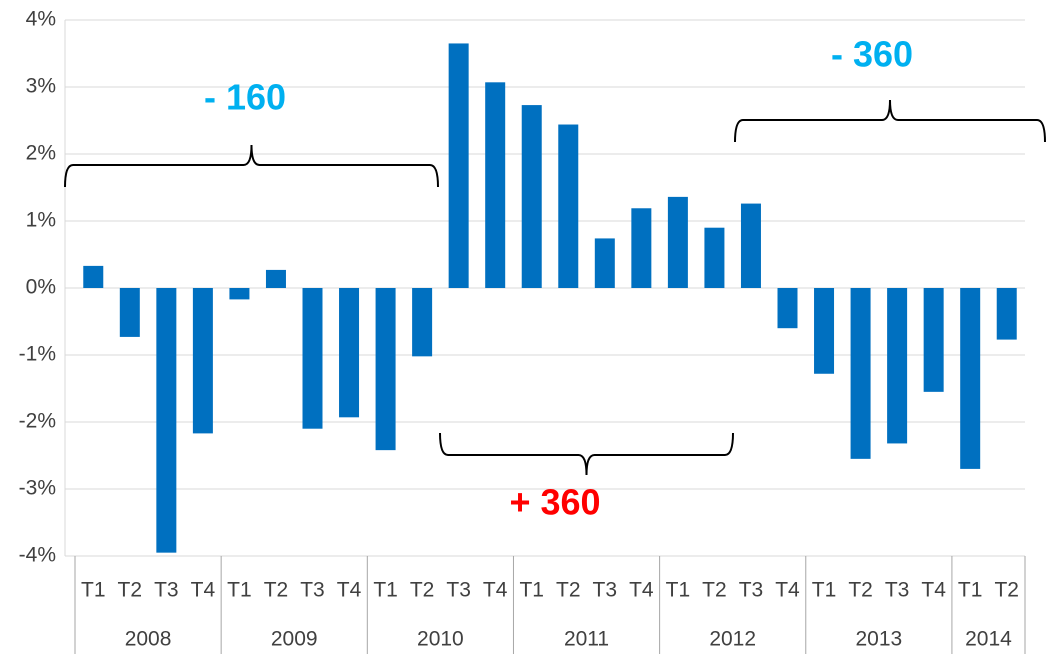  What do you see at coordinates (37, 488) in the screenshot?
I see `y-tick-label: -3%` at bounding box center [37, 488].